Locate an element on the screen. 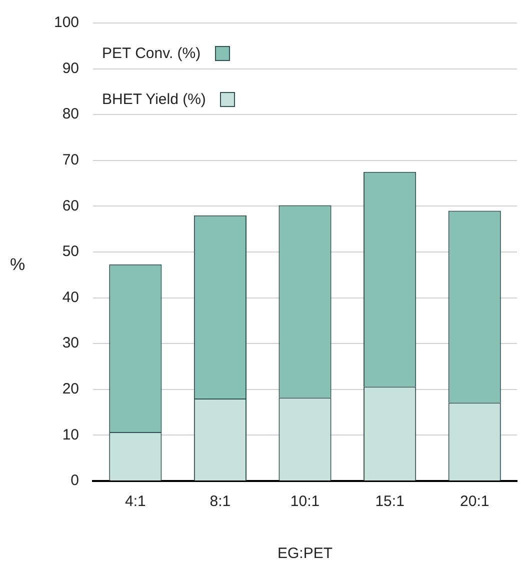  y-tick-label: 50 is located at coordinates (71, 251).